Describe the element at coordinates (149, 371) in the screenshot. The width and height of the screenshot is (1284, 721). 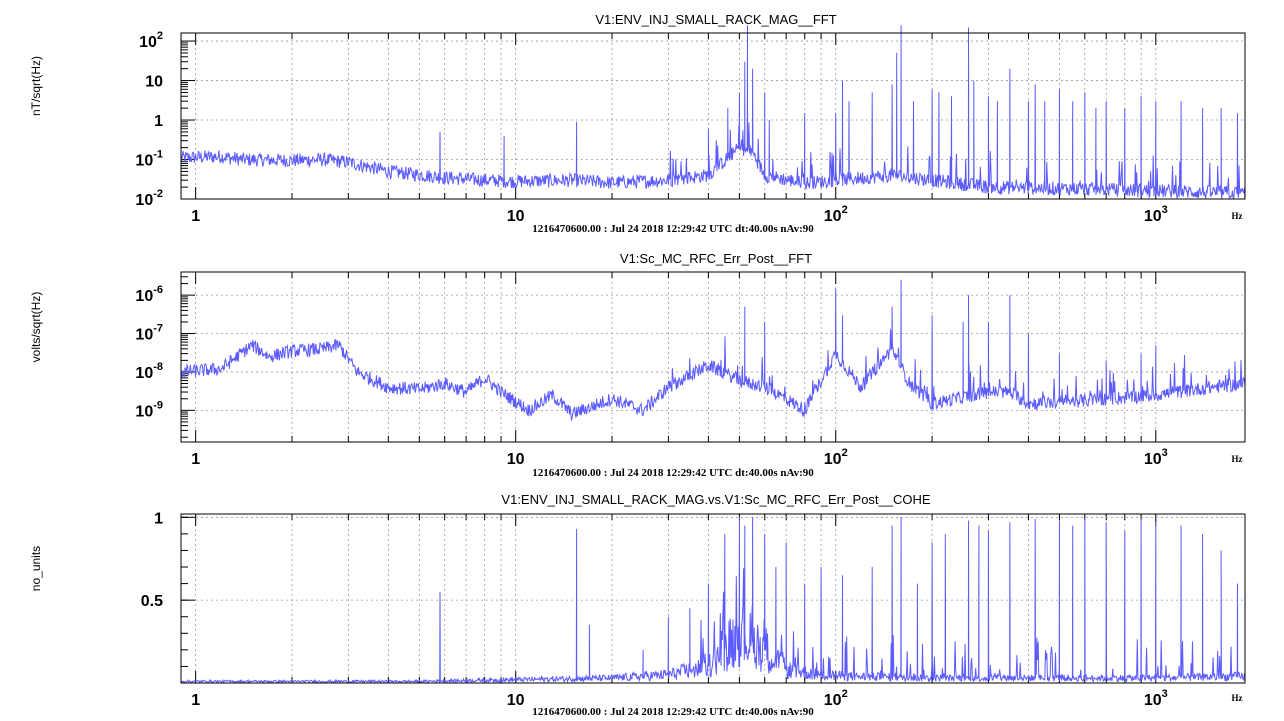
I see `y-tick-label: 10⁻⁸` at that location.